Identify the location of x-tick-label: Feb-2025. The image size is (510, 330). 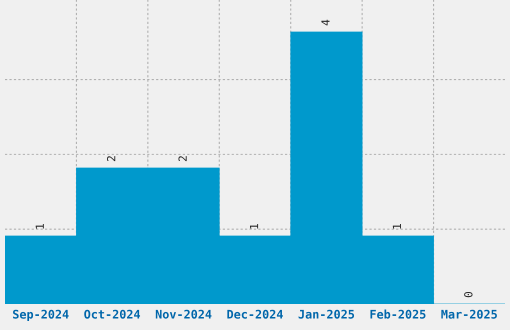
(398, 314).